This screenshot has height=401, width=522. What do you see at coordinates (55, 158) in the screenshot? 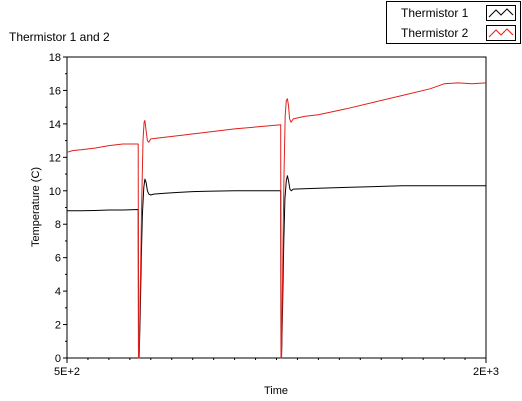
I see `y-tick-label: 12` at bounding box center [55, 158].